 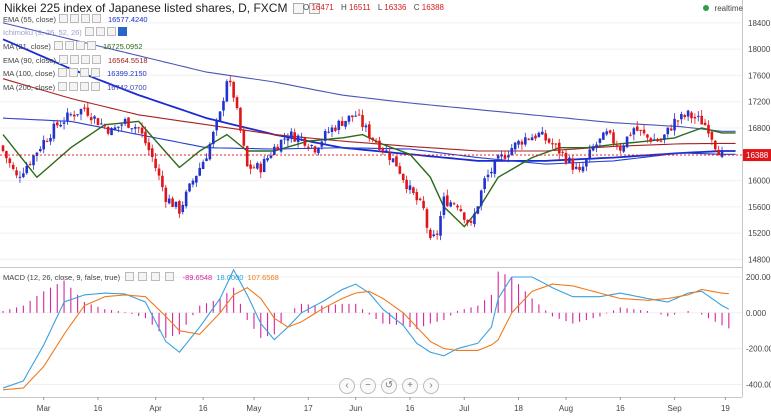 What do you see at coordinates (380, 7) in the screenshot?
I see `ohlc-low-key: L` at bounding box center [380, 7].